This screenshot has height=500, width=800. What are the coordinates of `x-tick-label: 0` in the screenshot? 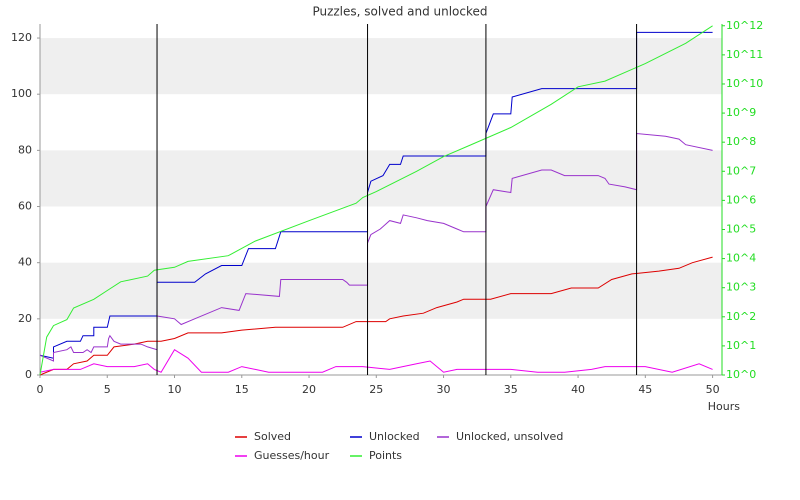 It's located at (40, 389).